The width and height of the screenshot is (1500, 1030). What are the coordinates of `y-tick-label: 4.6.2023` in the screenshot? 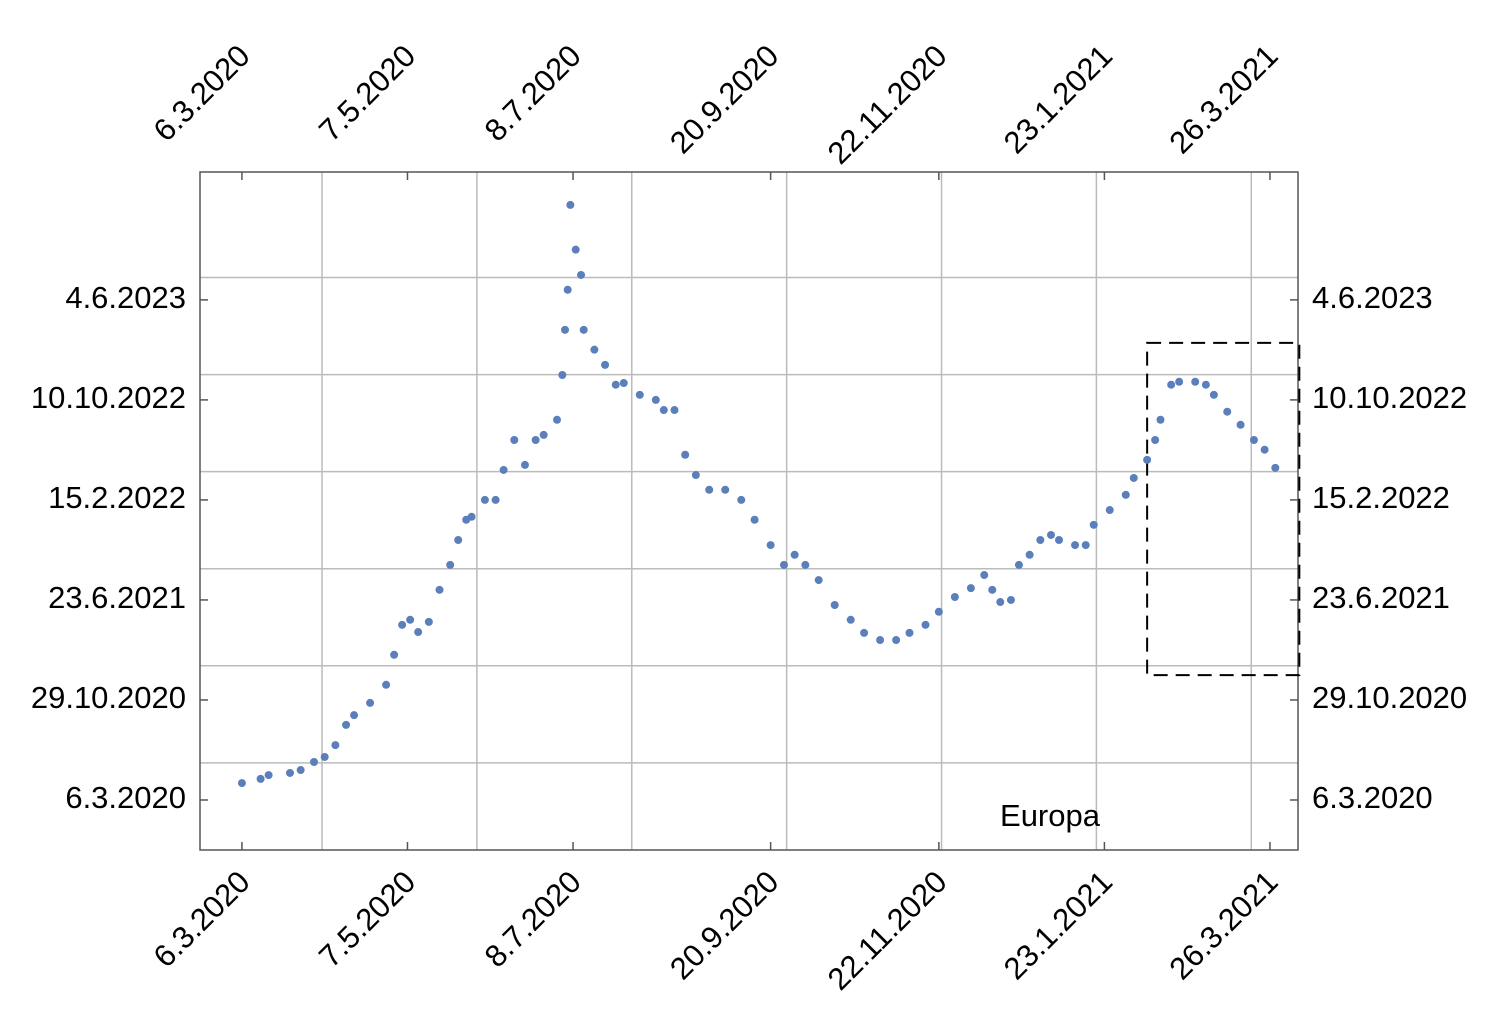 It's located at (125, 297).